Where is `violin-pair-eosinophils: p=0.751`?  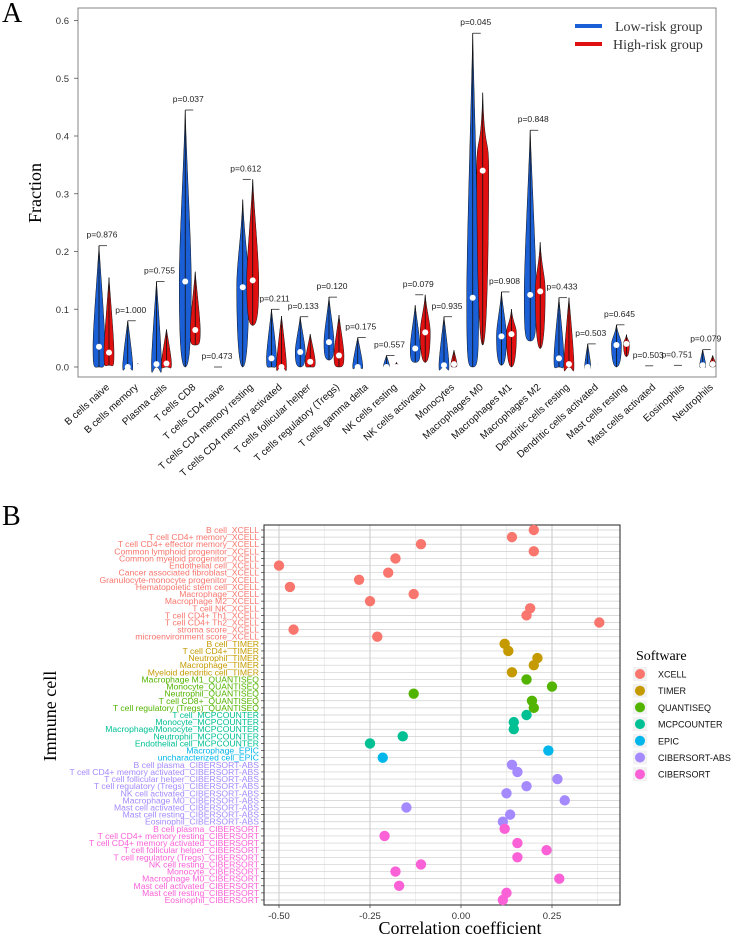 violin-pair-eosinophils: p=0.751 is located at coordinates (677, 359).